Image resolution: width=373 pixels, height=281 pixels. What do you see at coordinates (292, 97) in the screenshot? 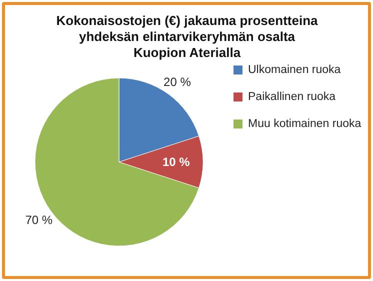
I see `legend-label: Paikallinen ruoka` at bounding box center [292, 97].